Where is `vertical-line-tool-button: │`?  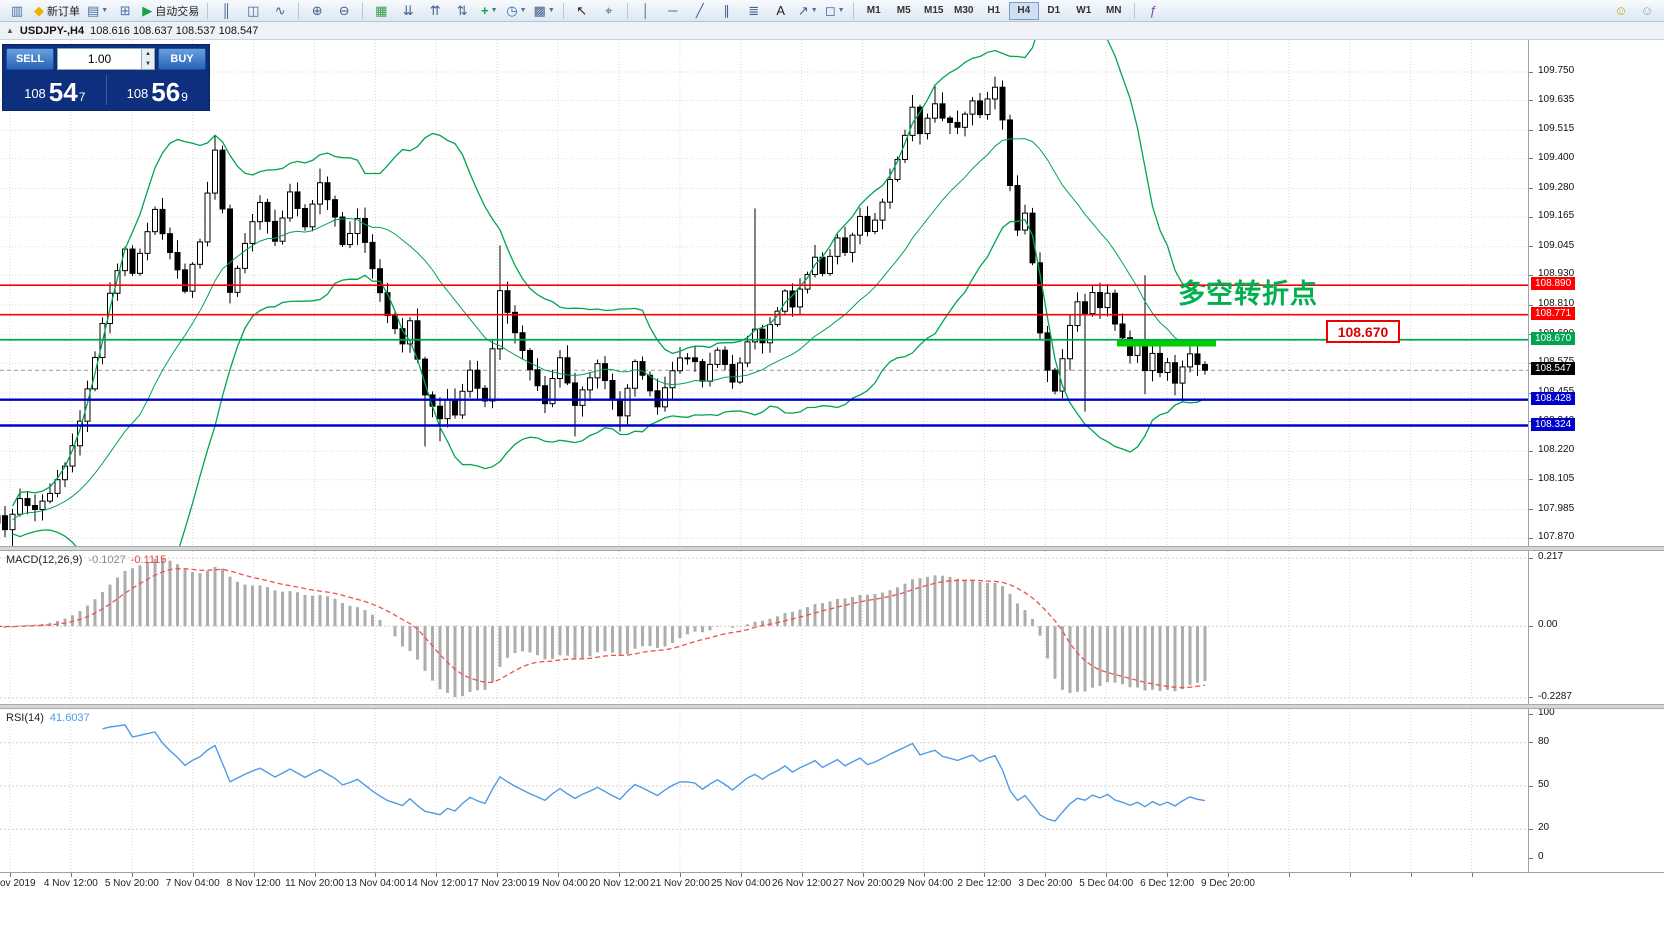 vertical-line-tool-button: │ is located at coordinates (646, 11).